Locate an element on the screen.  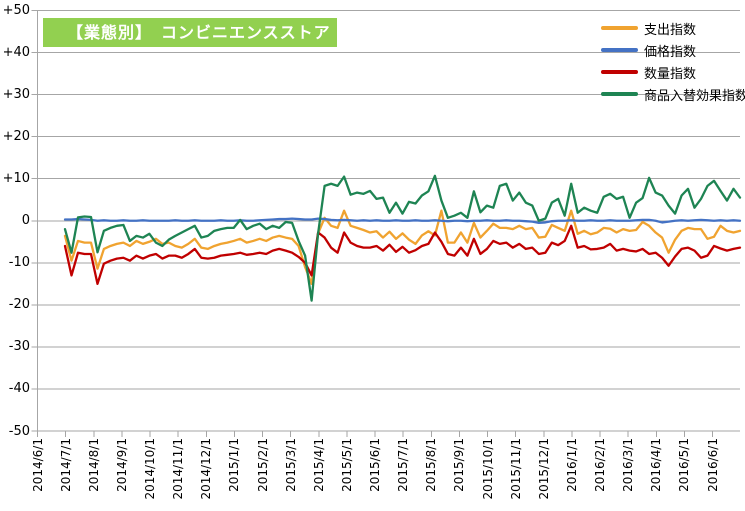
x-axis-label: 2015/6/1 is located at coordinates (375, 465).